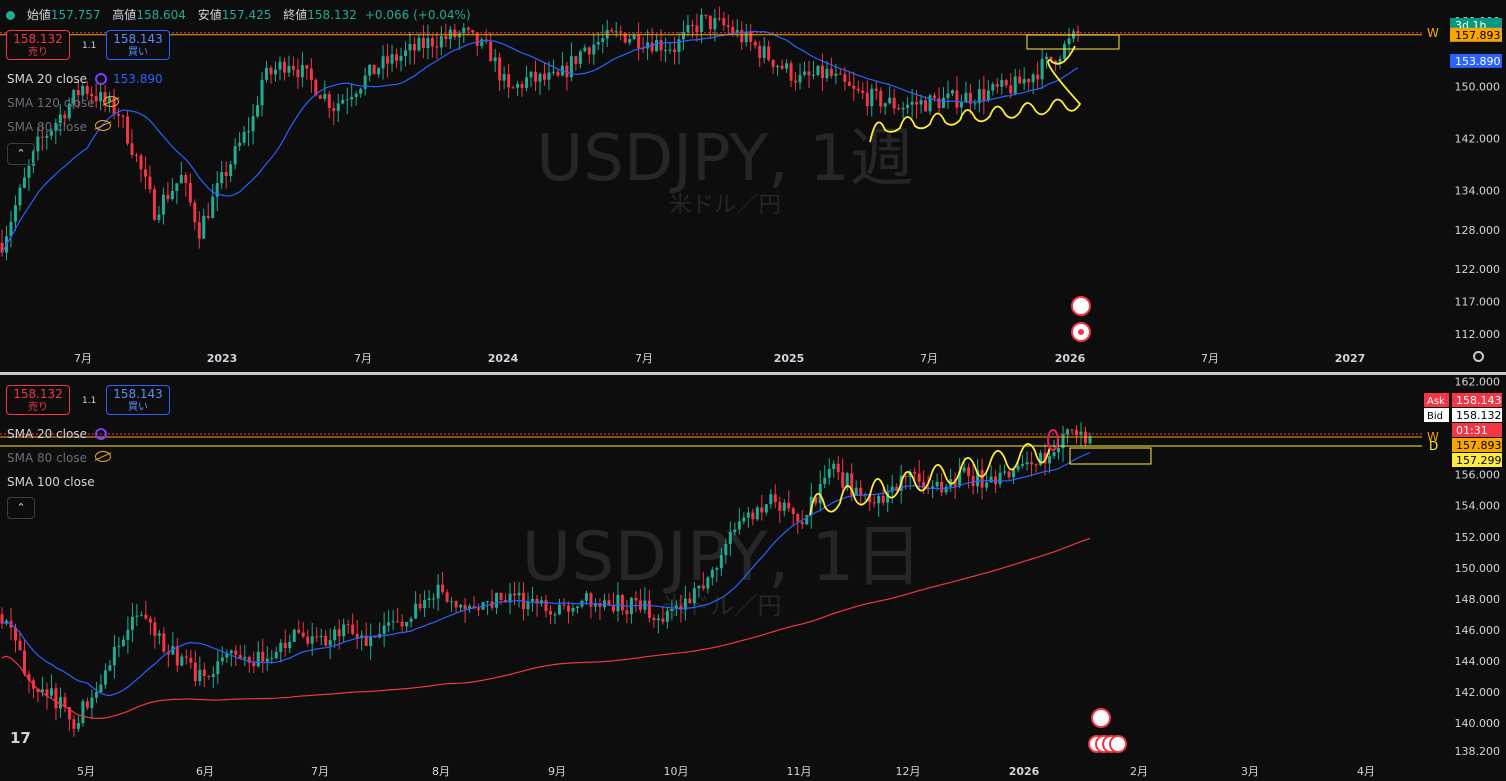 The height and width of the screenshot is (781, 1506). Describe the element at coordinates (20, 738) in the screenshot. I see `tradingview-logo: 17` at that location.